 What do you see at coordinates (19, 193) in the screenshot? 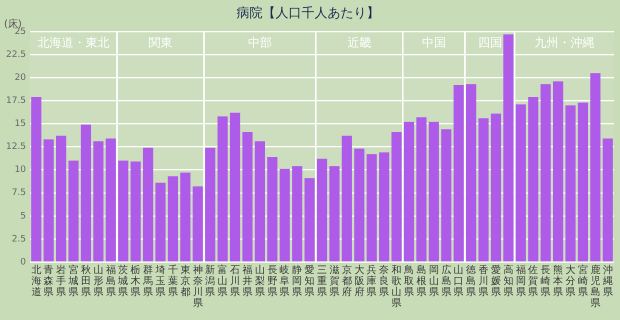
I see `y-tick-label: 7.5` at bounding box center [19, 193].